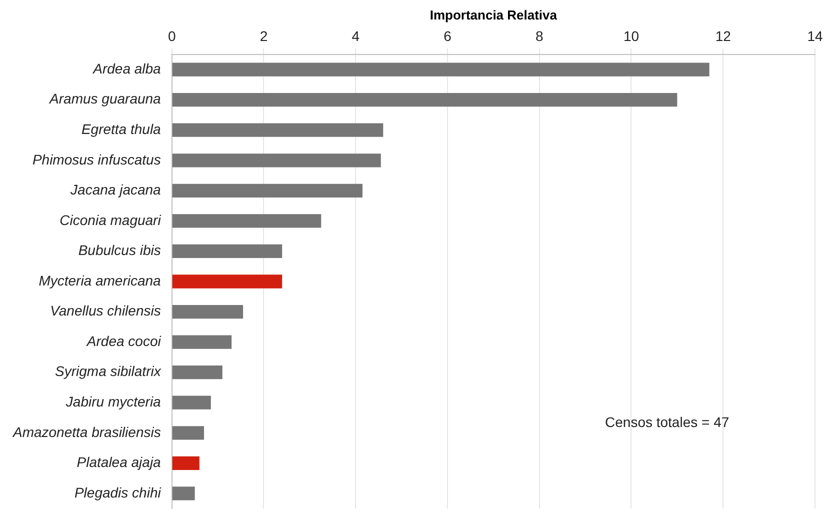 Image resolution: width=827 pixels, height=520 pixels. I want to click on x-tick-label: 12, so click(723, 36).